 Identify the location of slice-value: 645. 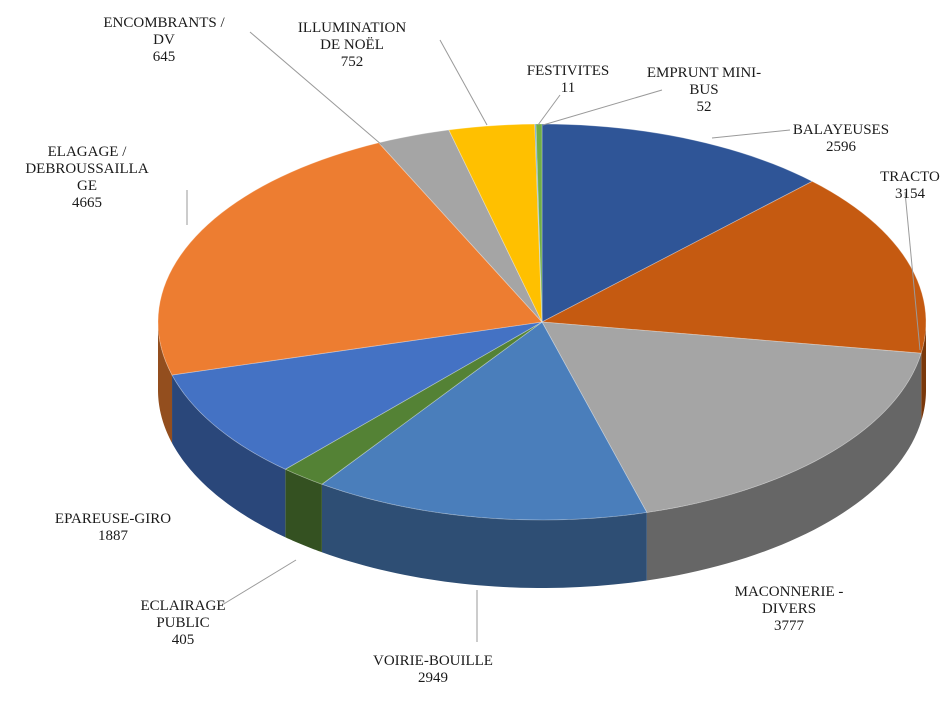
(164, 57).